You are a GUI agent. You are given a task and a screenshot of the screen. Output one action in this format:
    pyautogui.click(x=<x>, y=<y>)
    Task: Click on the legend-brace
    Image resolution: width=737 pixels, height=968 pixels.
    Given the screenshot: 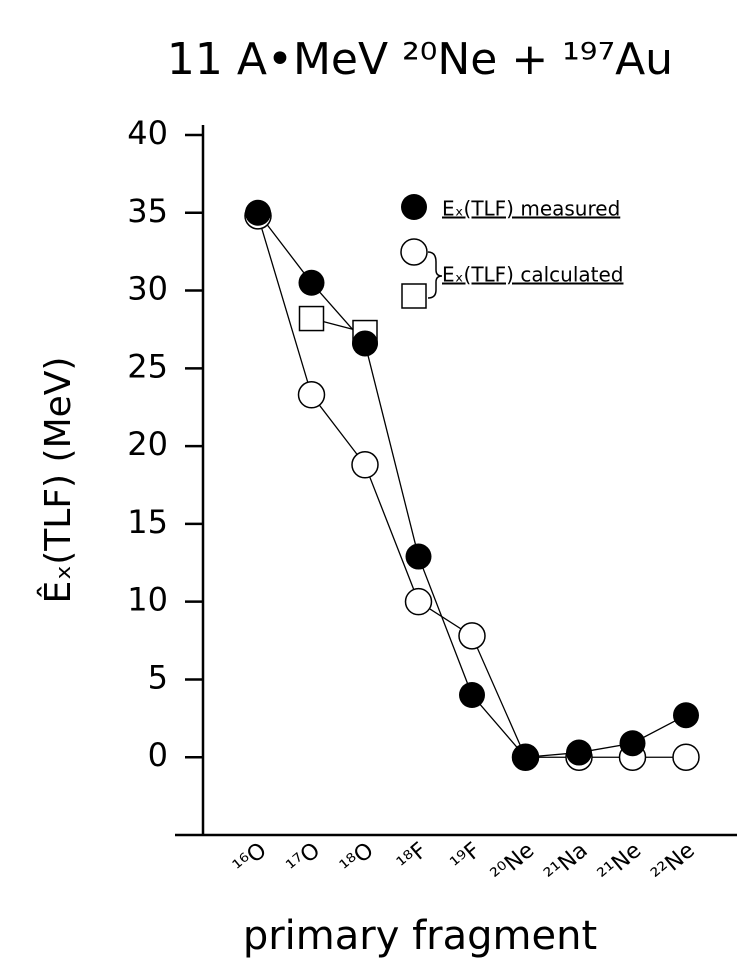 What is the action you would take?
    pyautogui.click(x=435, y=275)
    